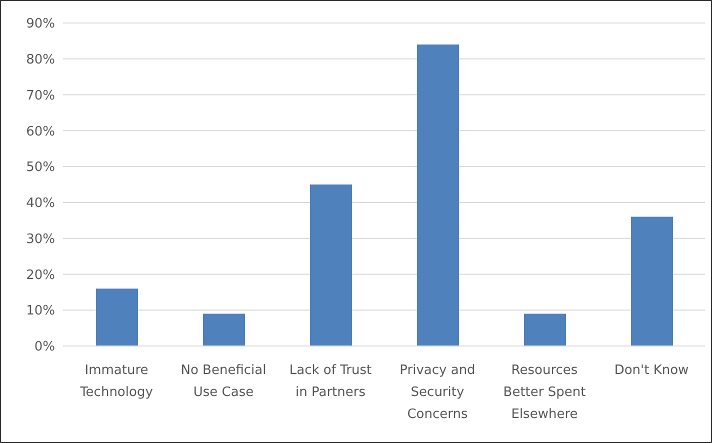  I want to click on x-tick-label: Privacy and Security Concerns, so click(438, 392).